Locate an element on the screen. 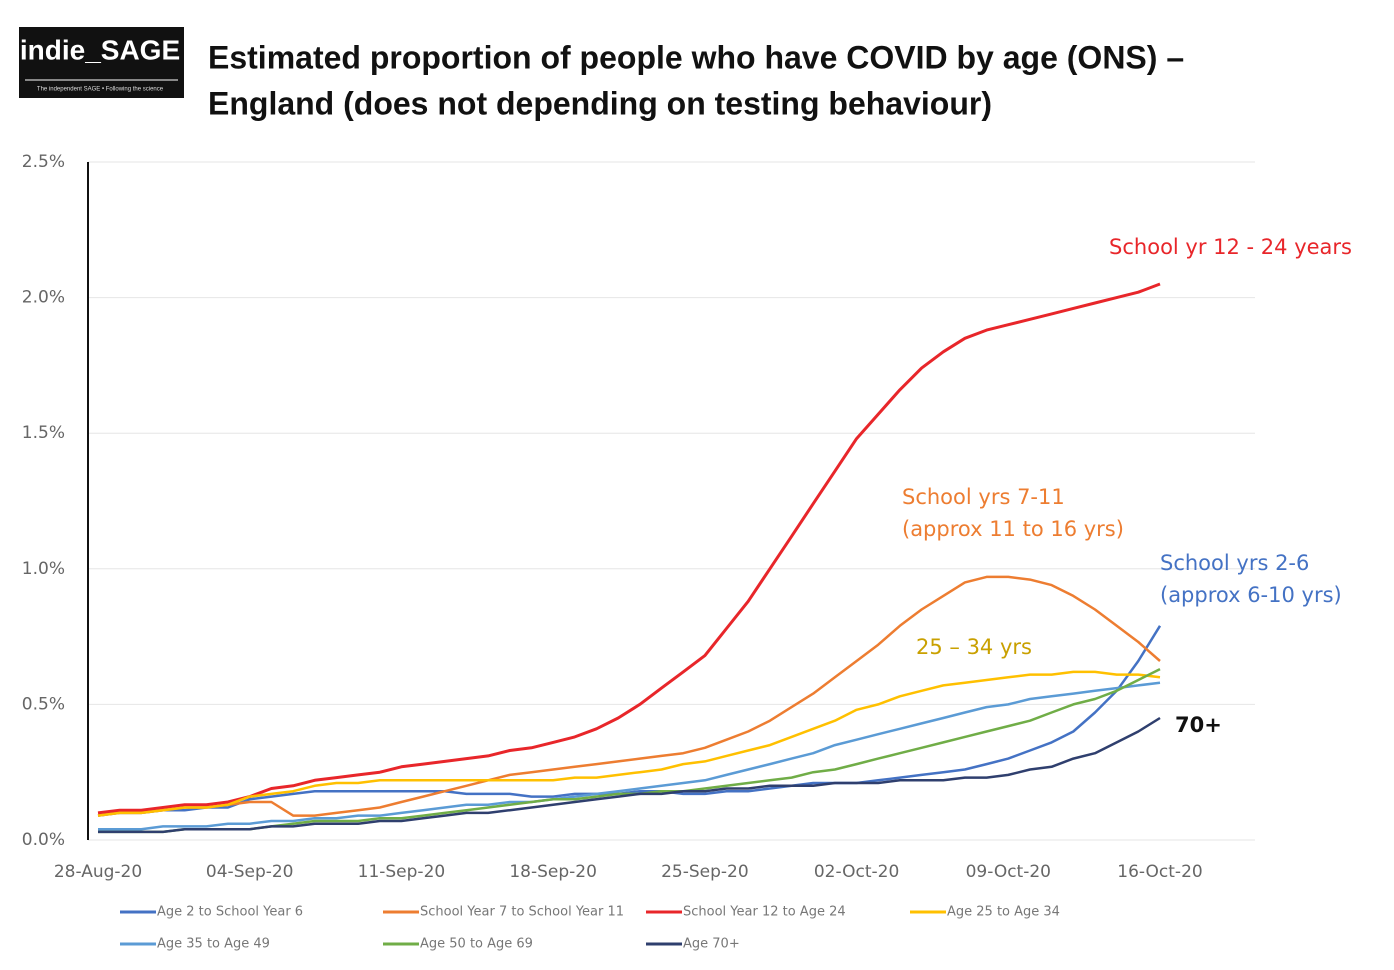  y-tick-label: 1.5% is located at coordinates (43, 433).